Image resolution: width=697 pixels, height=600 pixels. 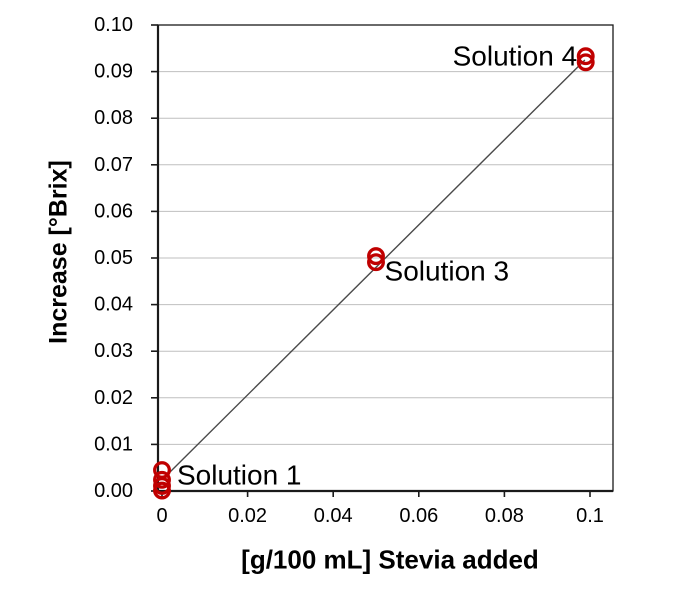 I want to click on y-axis-title: Increase [°Brix], so click(x=58, y=252).